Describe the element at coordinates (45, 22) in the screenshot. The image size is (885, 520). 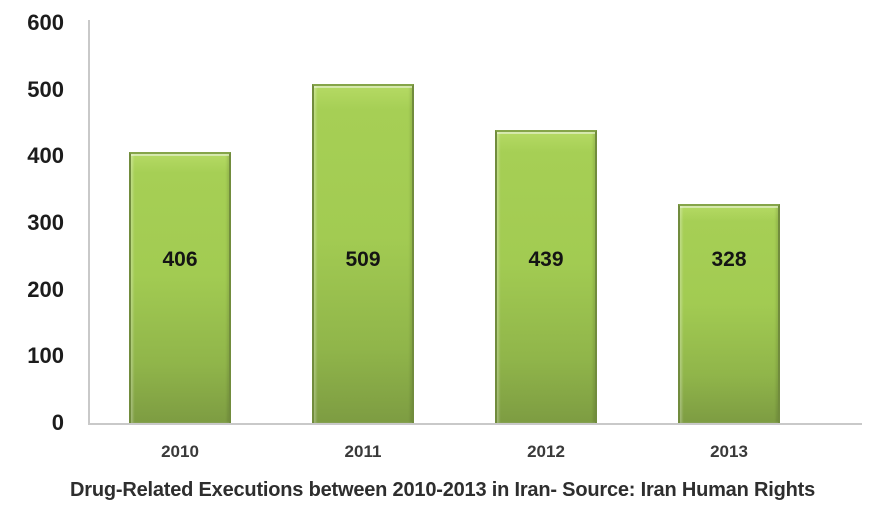
I see `y-tick-label: 600` at that location.